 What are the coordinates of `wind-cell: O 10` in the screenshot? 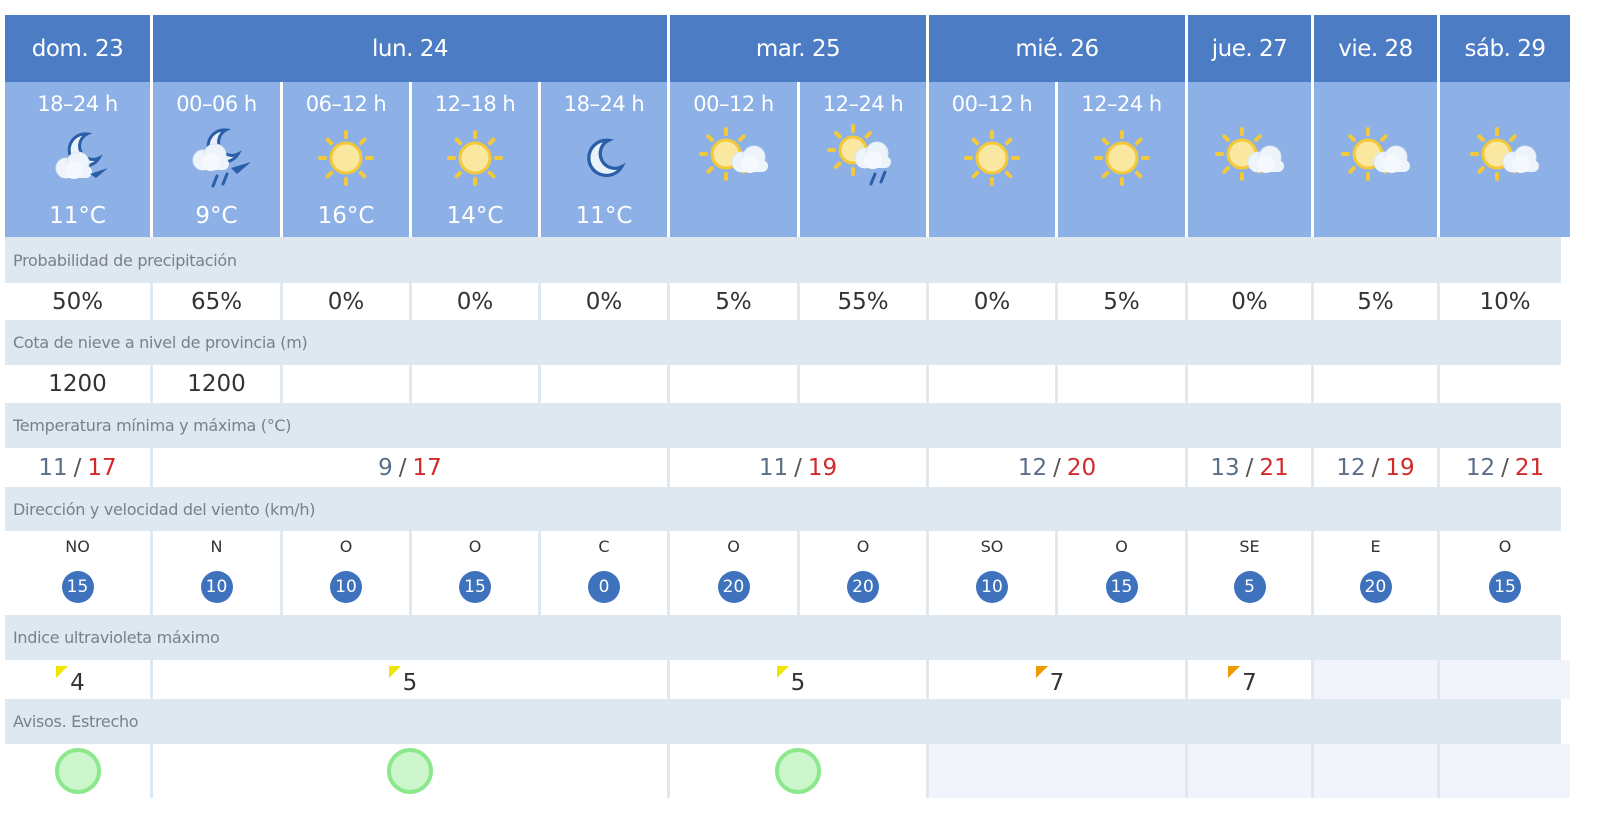 It's located at (346, 573).